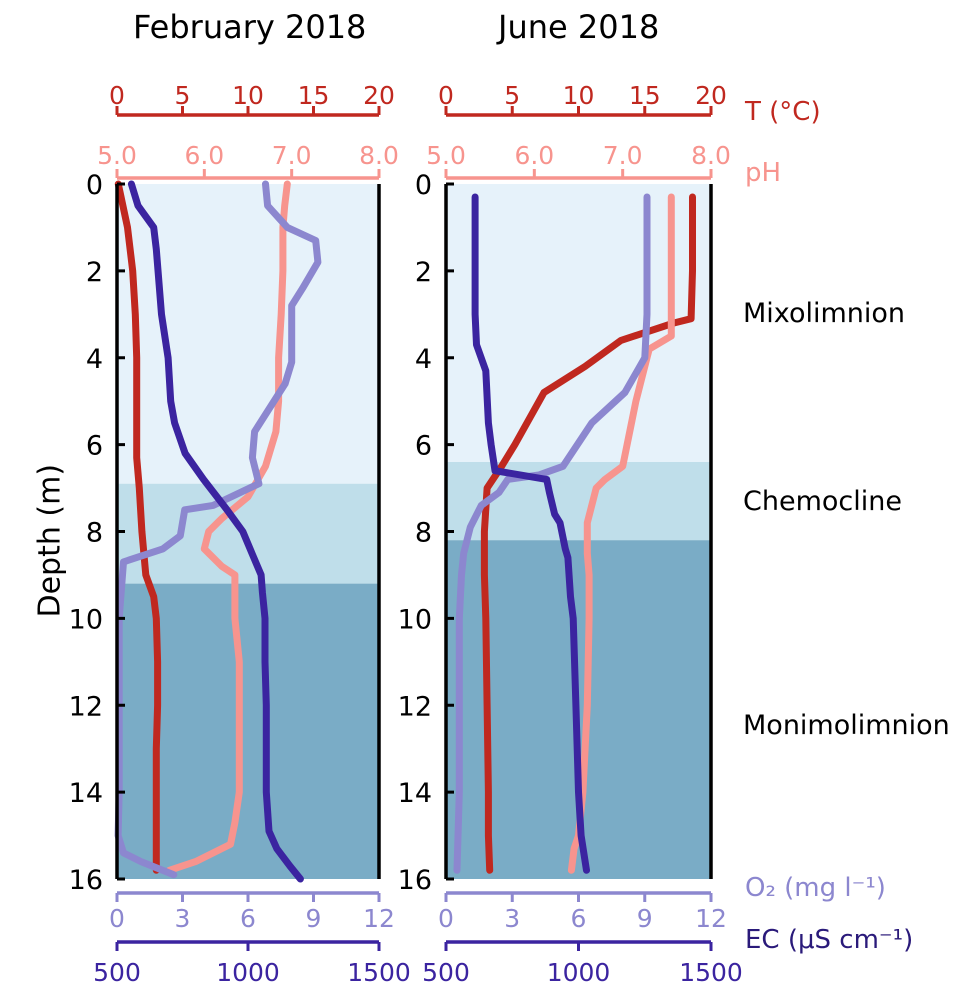 Image resolution: width=976 pixels, height=984 pixels. What do you see at coordinates (783, 112) in the screenshot?
I see `temperature-axis-name: T (°C)` at bounding box center [783, 112].